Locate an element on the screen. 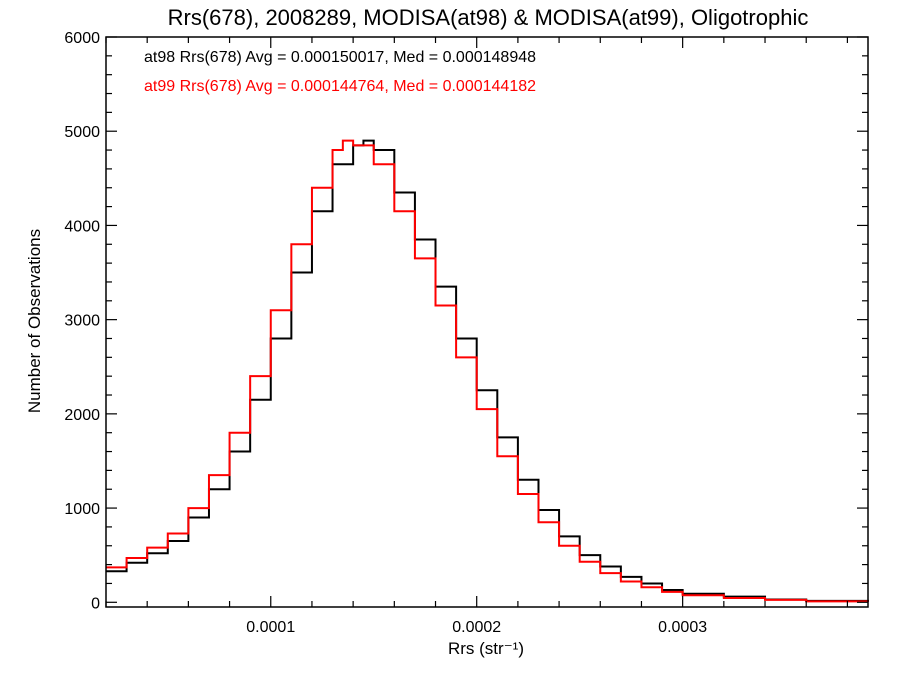  y-tick-label: 5000 is located at coordinates (82, 132).